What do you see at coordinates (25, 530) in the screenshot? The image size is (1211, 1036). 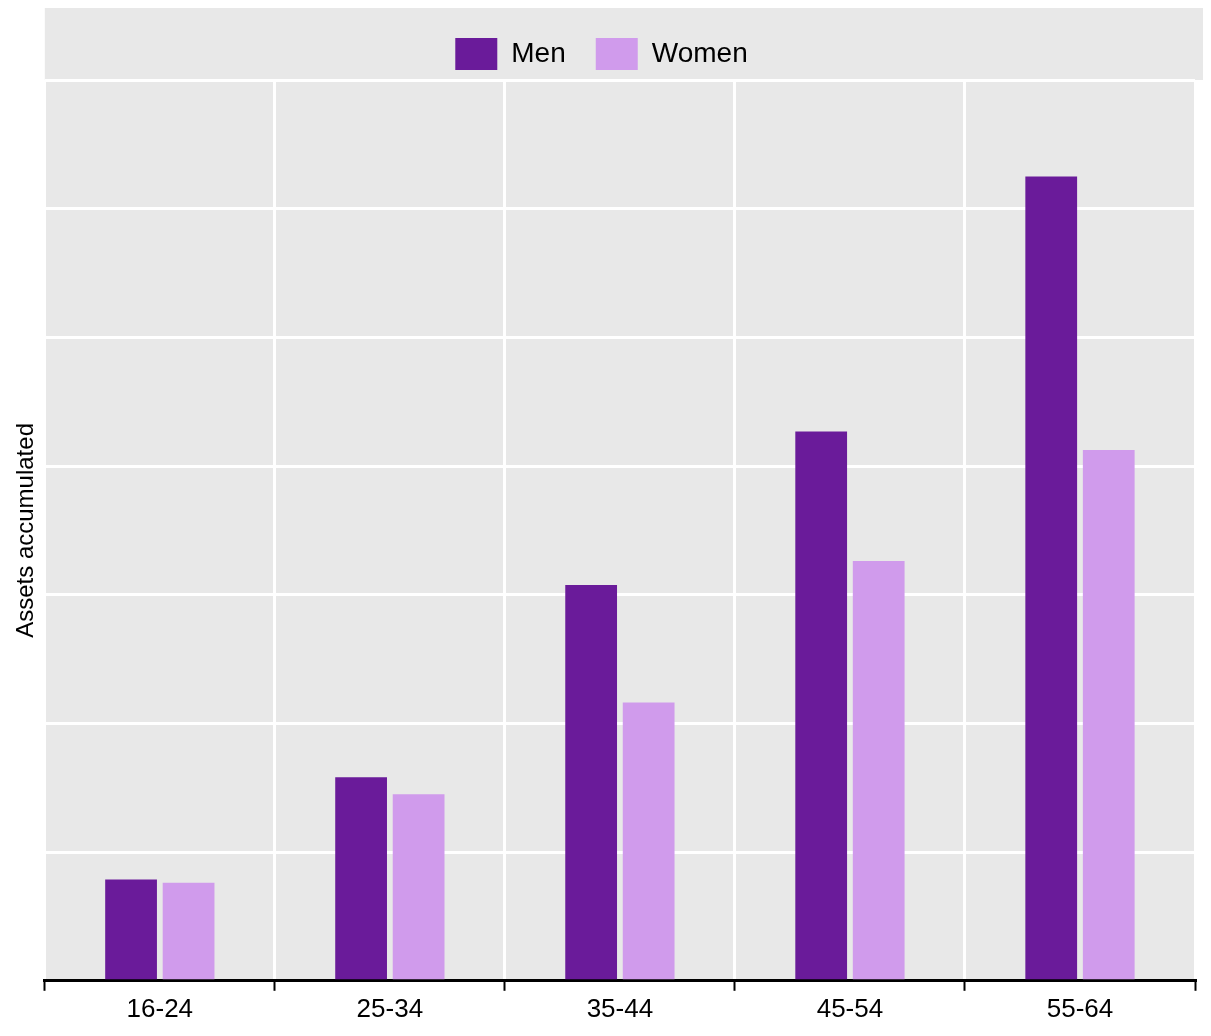 I see `y-axis-title: Assets accumulated` at bounding box center [25, 530].